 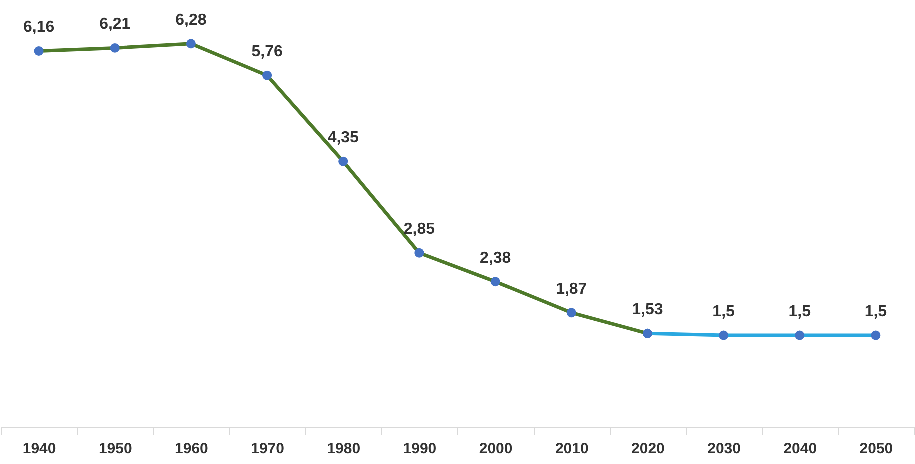 What do you see at coordinates (39, 449) in the screenshot?
I see `x-tick-label: 1940` at bounding box center [39, 449].